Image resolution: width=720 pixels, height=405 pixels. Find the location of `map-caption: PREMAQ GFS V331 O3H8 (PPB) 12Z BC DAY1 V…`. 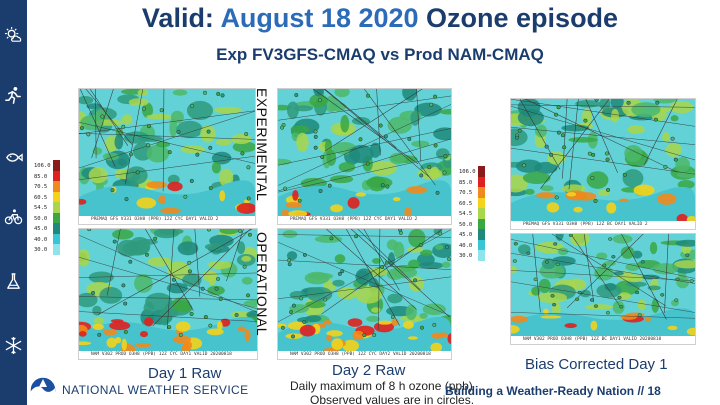

map-caption: PREMAQ GFS V331 O3H8 (PPB) 12Z BC DAY1 V… is located at coordinates (603, 225).